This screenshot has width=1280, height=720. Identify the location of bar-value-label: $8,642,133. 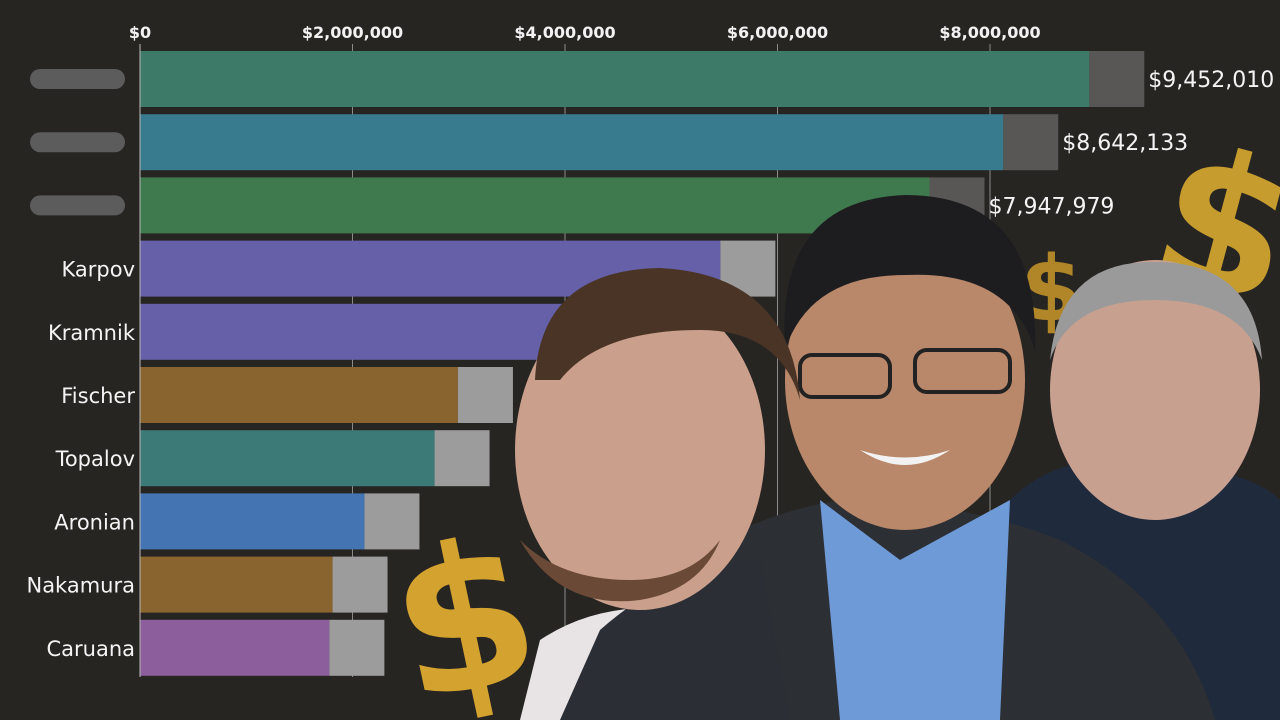
(1125, 143).